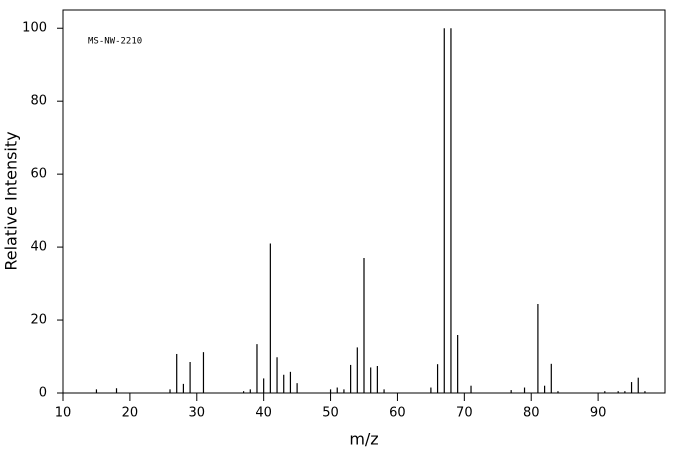 The width and height of the screenshot is (676, 455). Describe the element at coordinates (115, 42) in the screenshot. I see `annotation: MS-NW-2210` at that location.